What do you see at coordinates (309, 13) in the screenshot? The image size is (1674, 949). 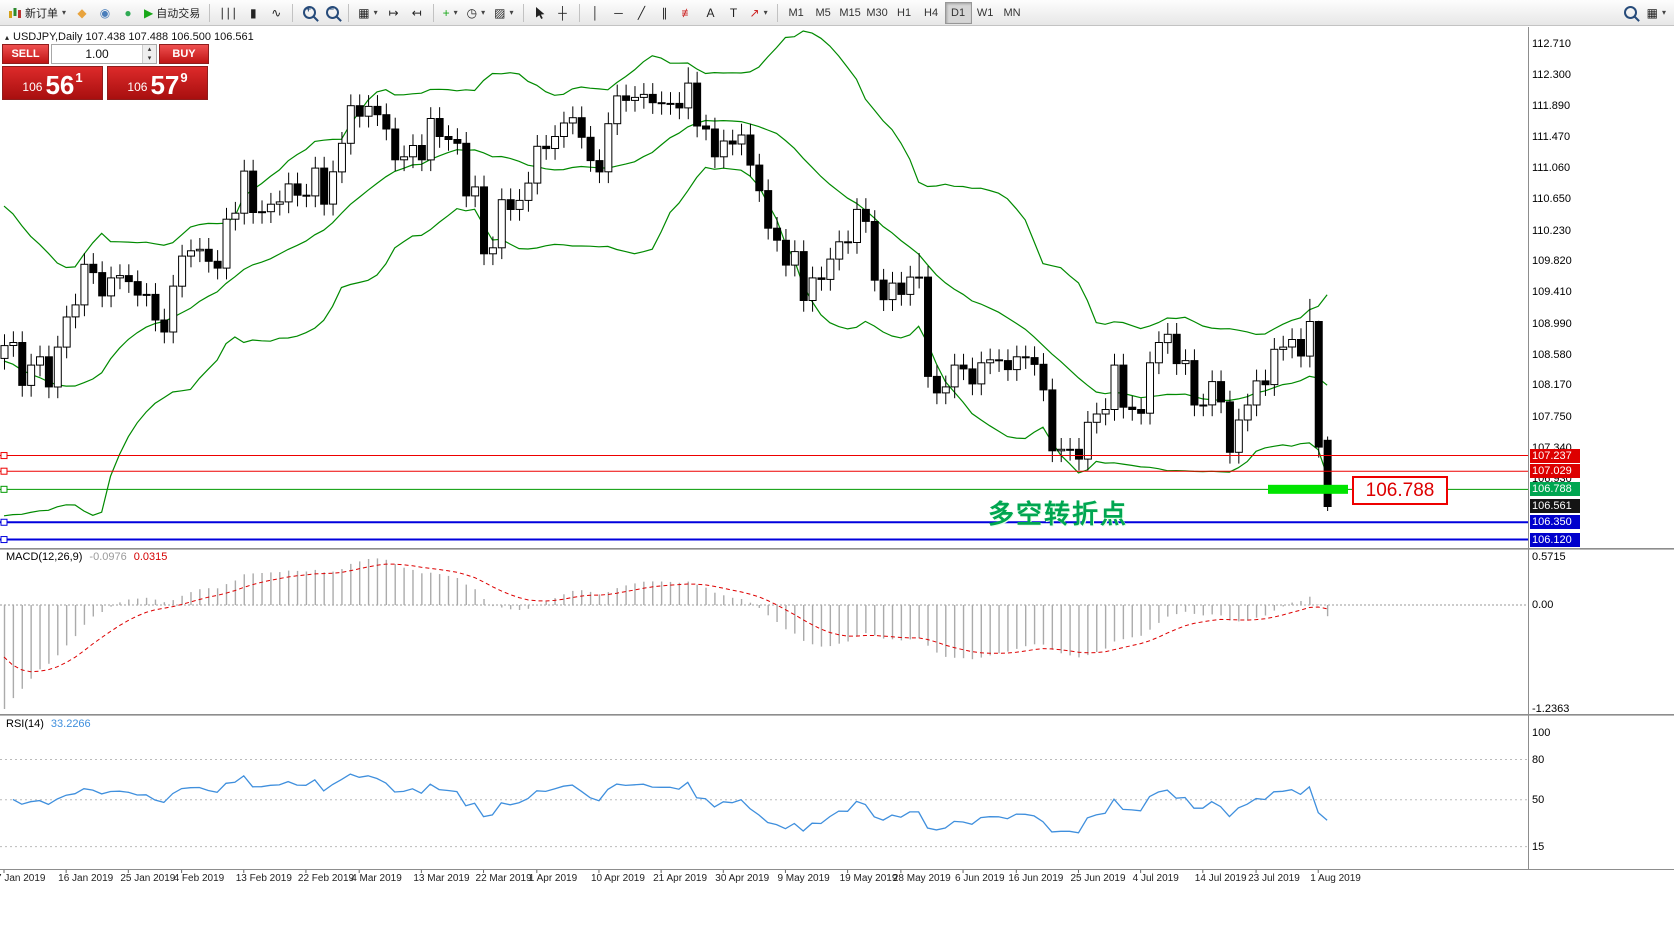 I see `zoom-in-button: +` at bounding box center [309, 13].